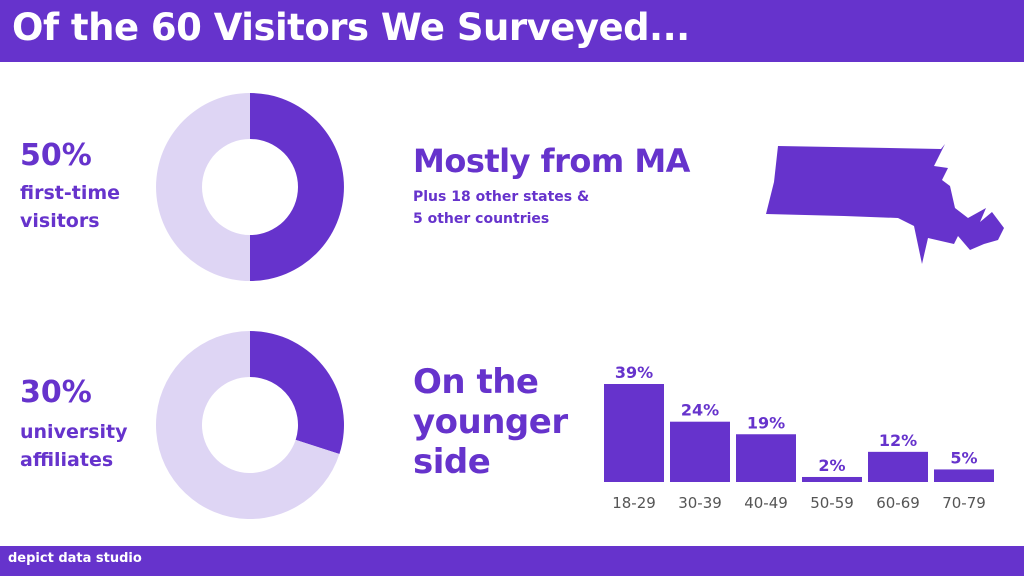 This screenshot has width=1024, height=576. What do you see at coordinates (766, 422) in the screenshot?
I see `age-data-label-40-49: 19%` at bounding box center [766, 422].